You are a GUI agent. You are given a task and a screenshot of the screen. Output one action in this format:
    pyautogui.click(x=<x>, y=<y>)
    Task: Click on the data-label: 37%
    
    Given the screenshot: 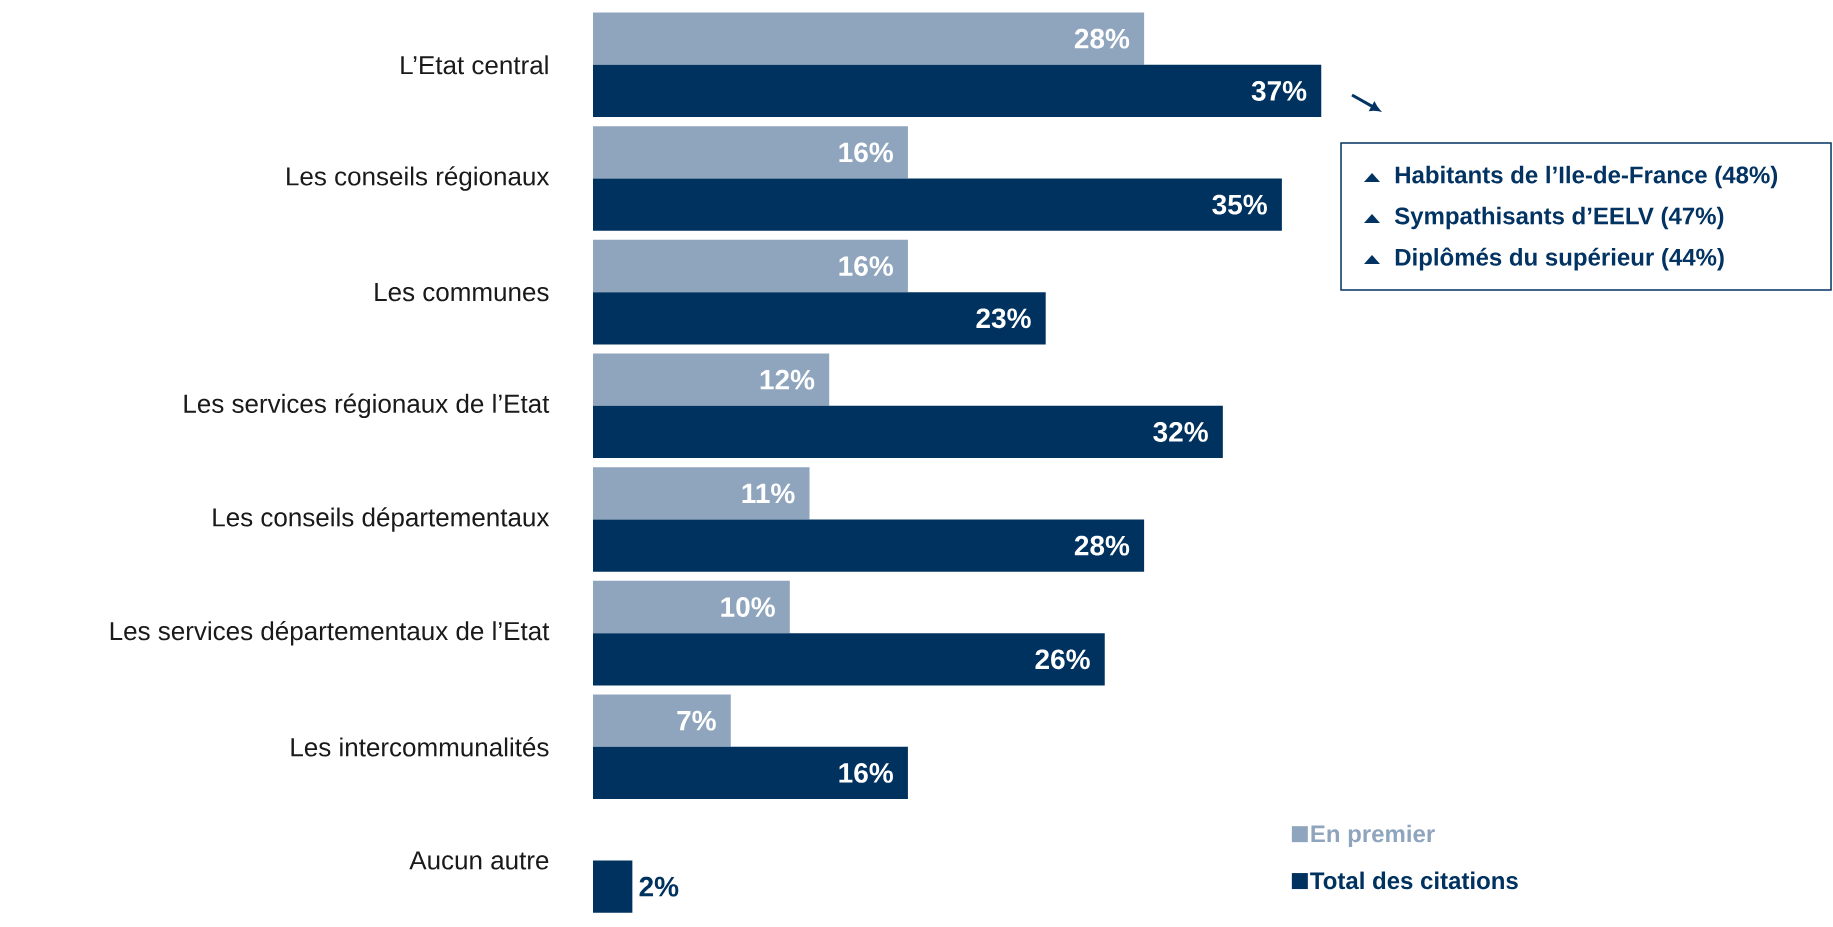 What is the action you would take?
    pyautogui.click(x=1279, y=91)
    